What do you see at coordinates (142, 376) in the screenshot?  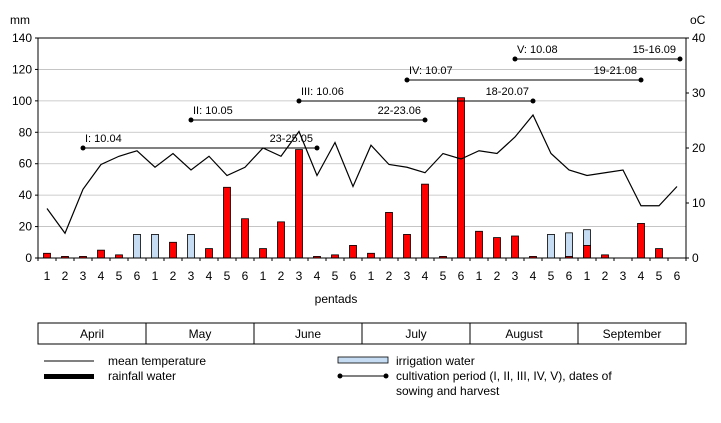 I see `legend-rainfall-label: rainfall water` at bounding box center [142, 376].